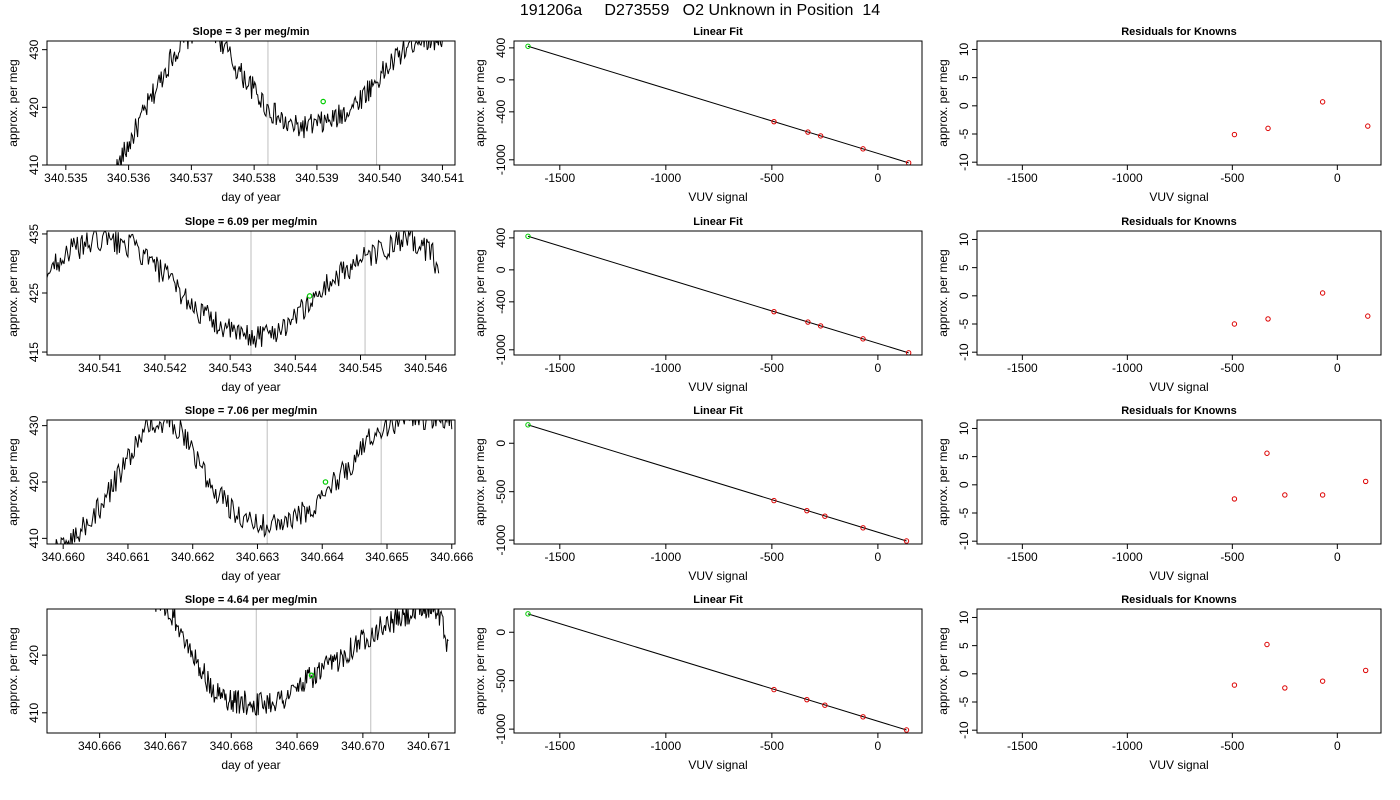  I want to click on y-tick-label: 5, so click(964, 645).